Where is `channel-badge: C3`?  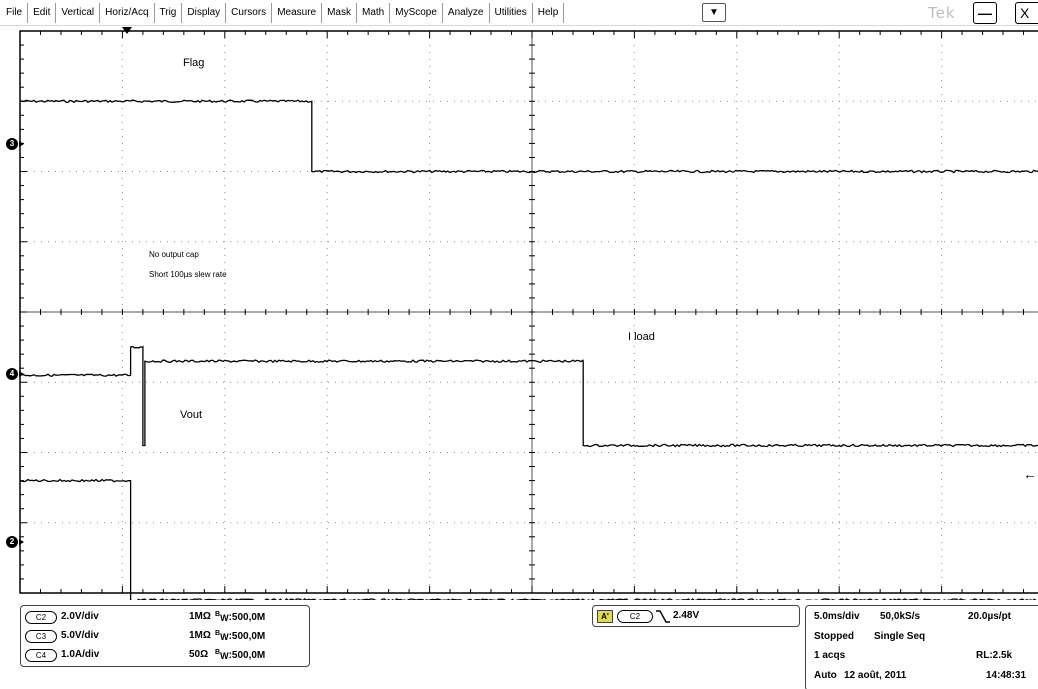 channel-badge: C3 is located at coordinates (41, 636).